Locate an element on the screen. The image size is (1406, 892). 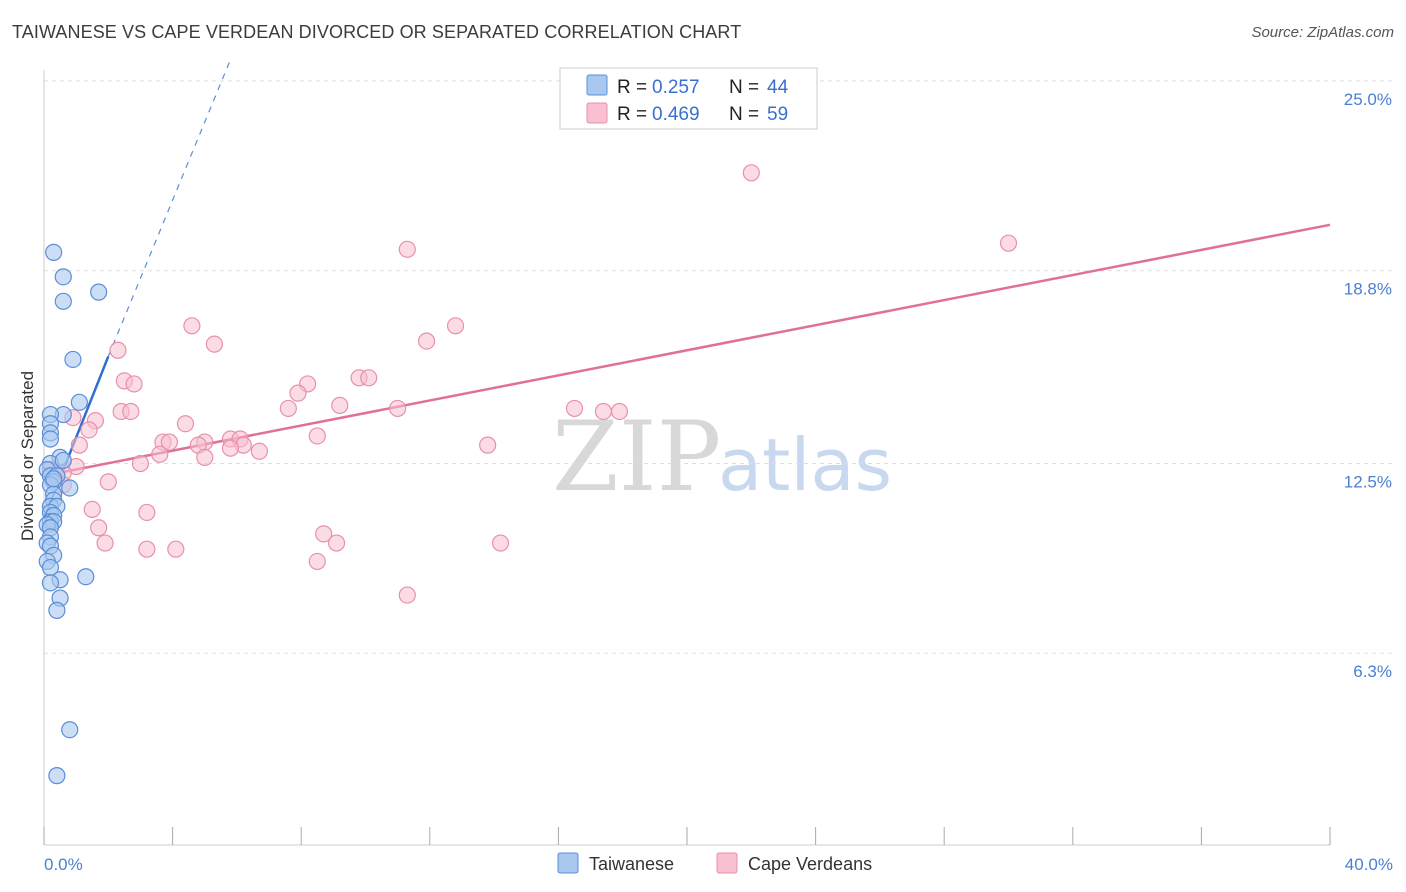
watermark: ZIP atlas is located at coordinates (722, 457).